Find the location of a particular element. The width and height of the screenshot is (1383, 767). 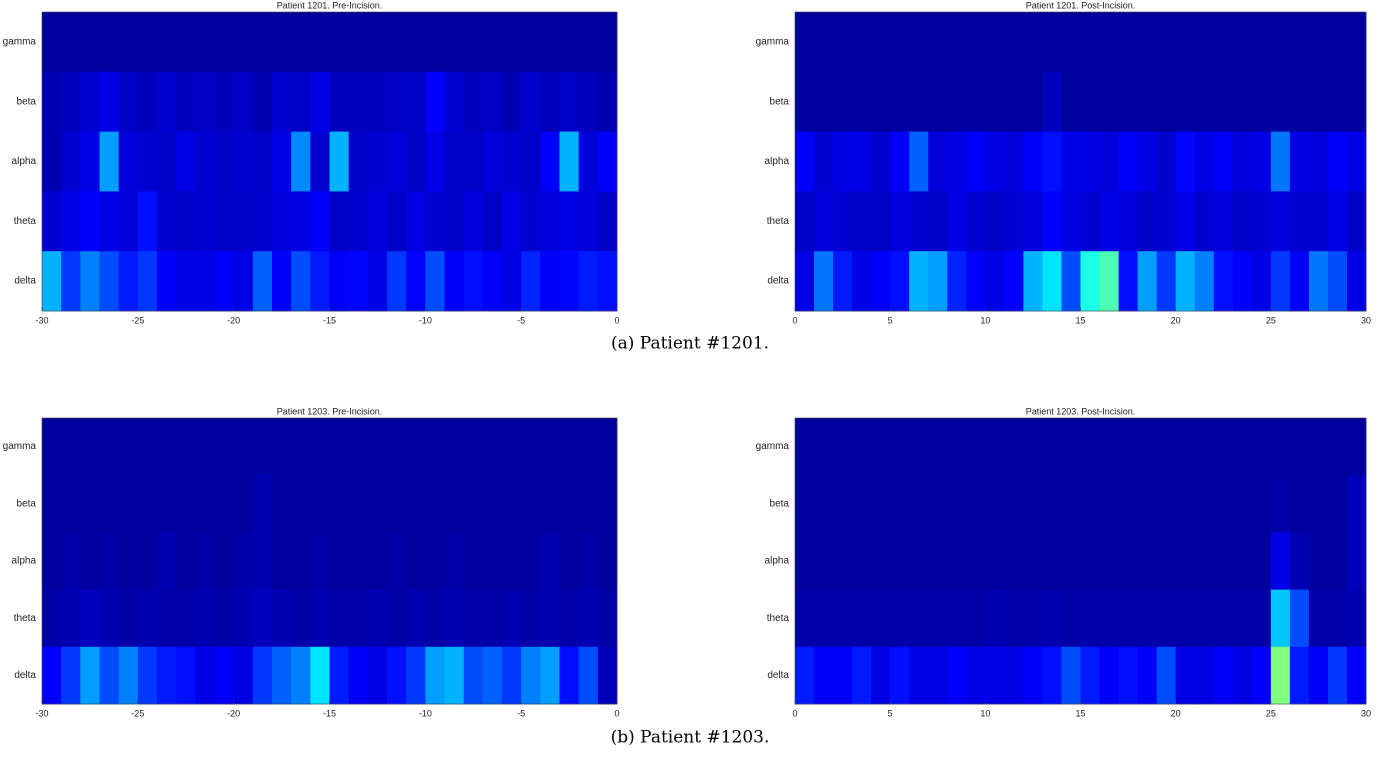

x-tick-label: 10 is located at coordinates (985, 713).